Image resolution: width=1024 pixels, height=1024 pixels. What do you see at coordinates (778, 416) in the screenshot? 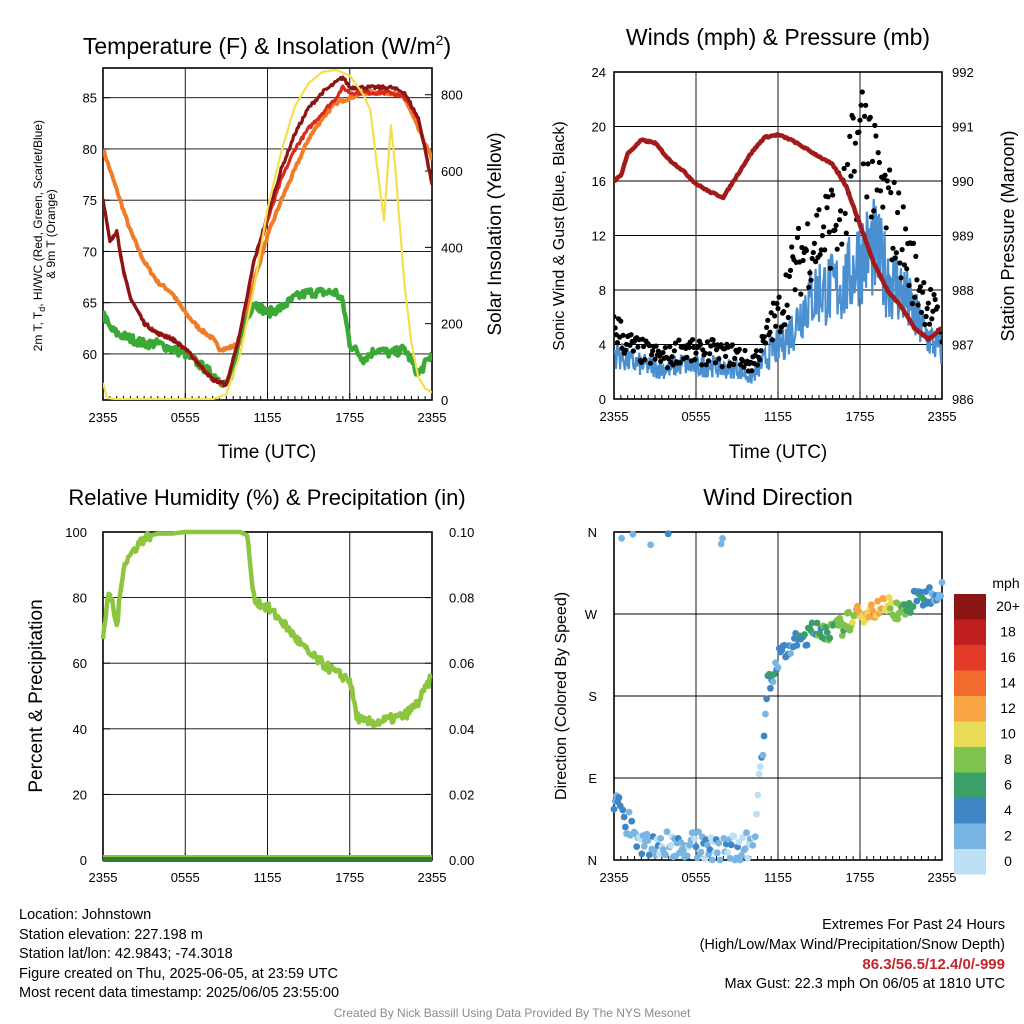
I see `winds-xtick-label: 1155` at bounding box center [778, 416].